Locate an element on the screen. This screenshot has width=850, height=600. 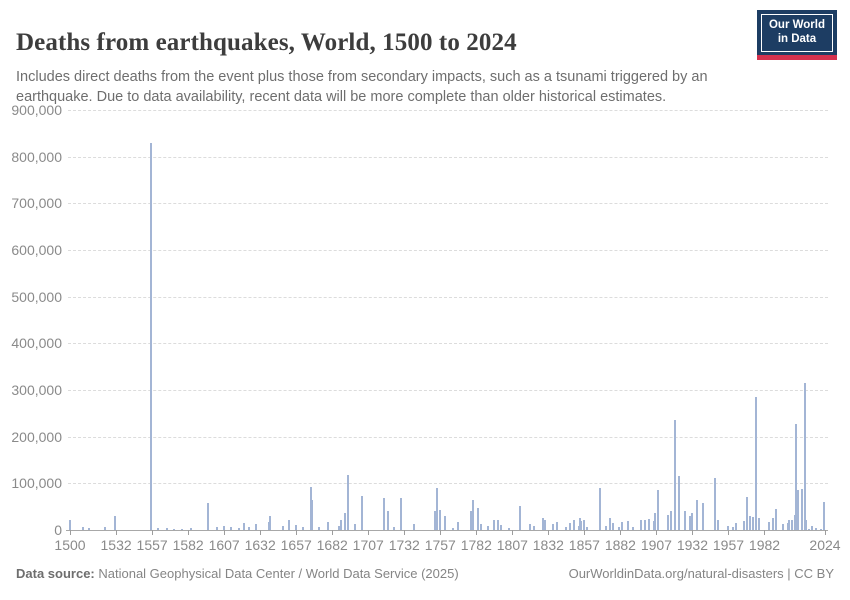
bar-1920 is located at coordinates (675, 475).